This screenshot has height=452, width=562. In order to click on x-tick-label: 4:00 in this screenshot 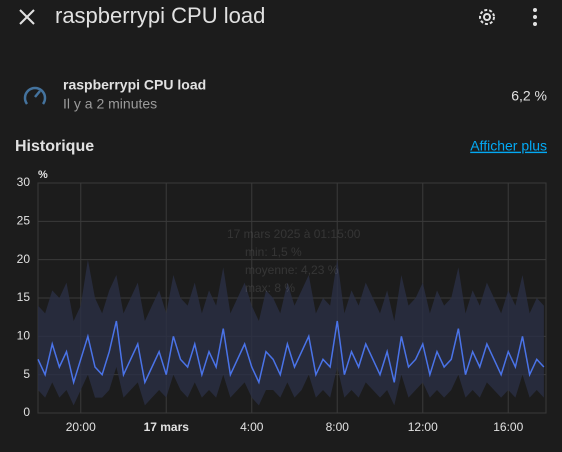, I will do `click(252, 427)`.